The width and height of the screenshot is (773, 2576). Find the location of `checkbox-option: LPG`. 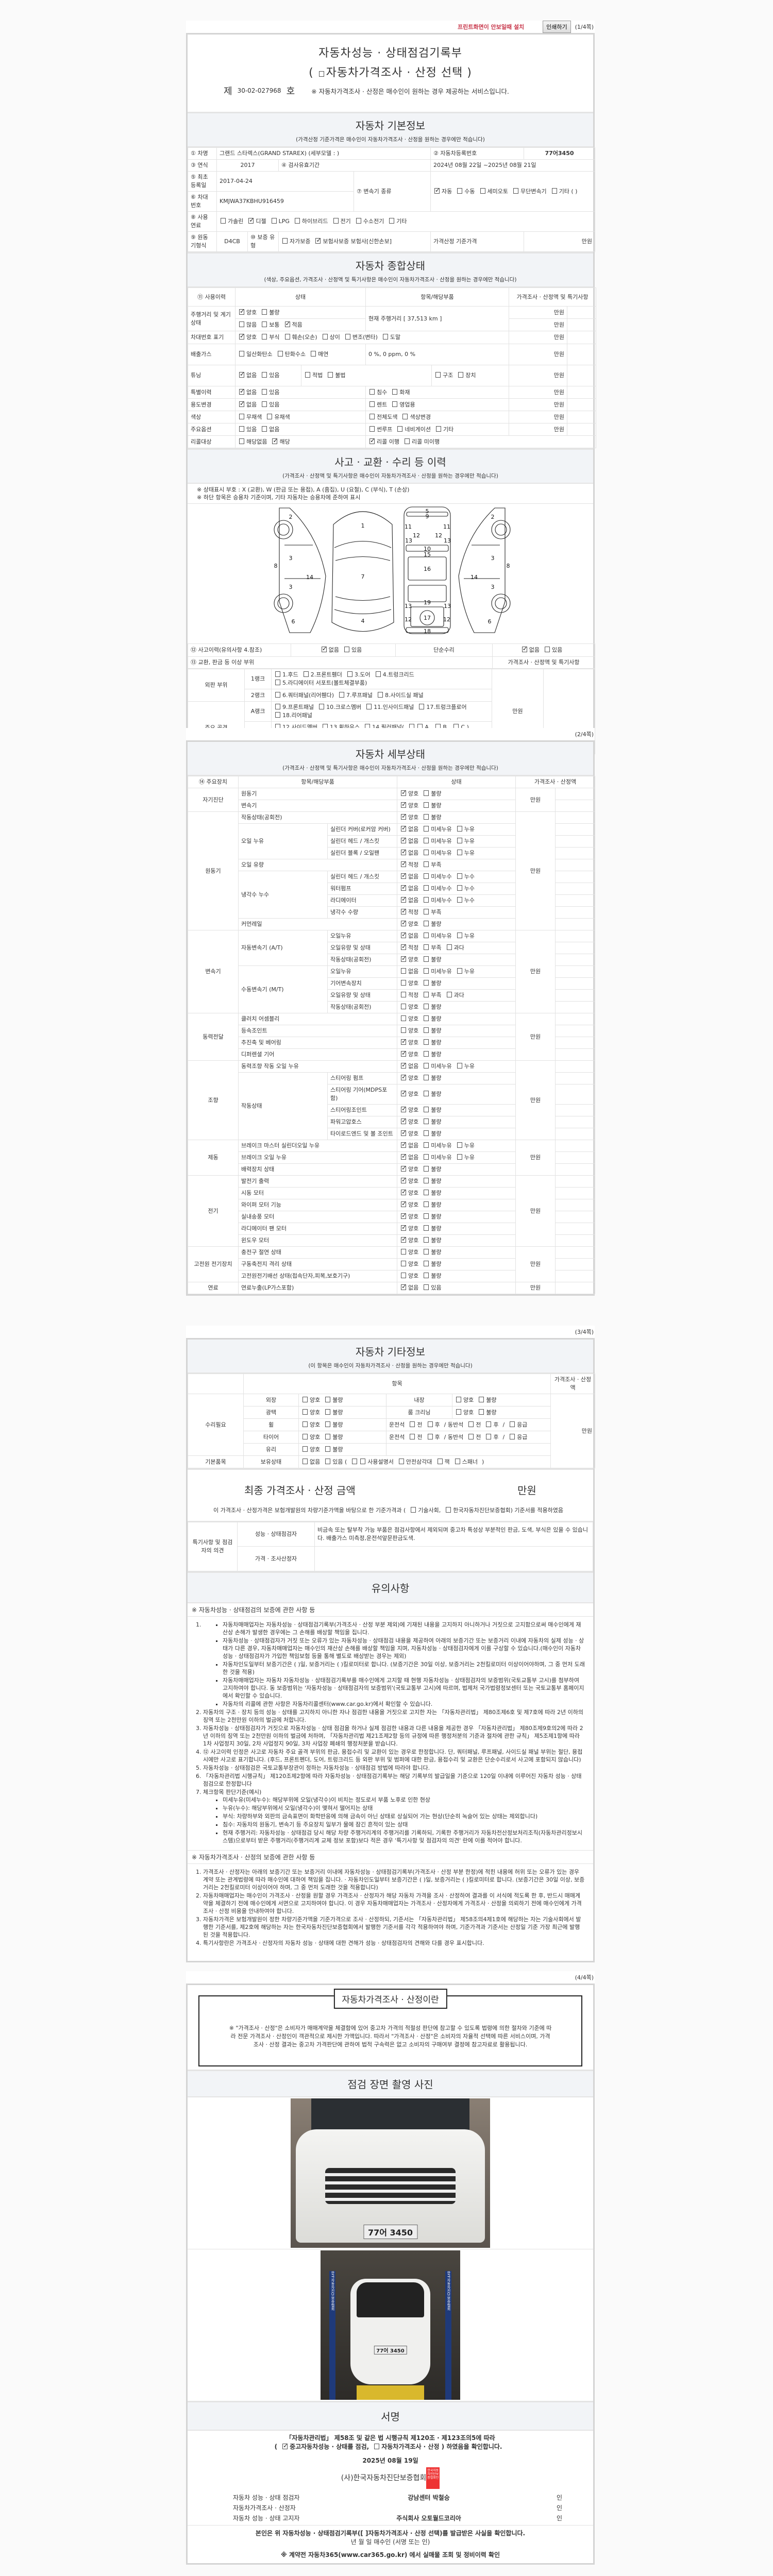

checkbox-option: LPG is located at coordinates (280, 221).